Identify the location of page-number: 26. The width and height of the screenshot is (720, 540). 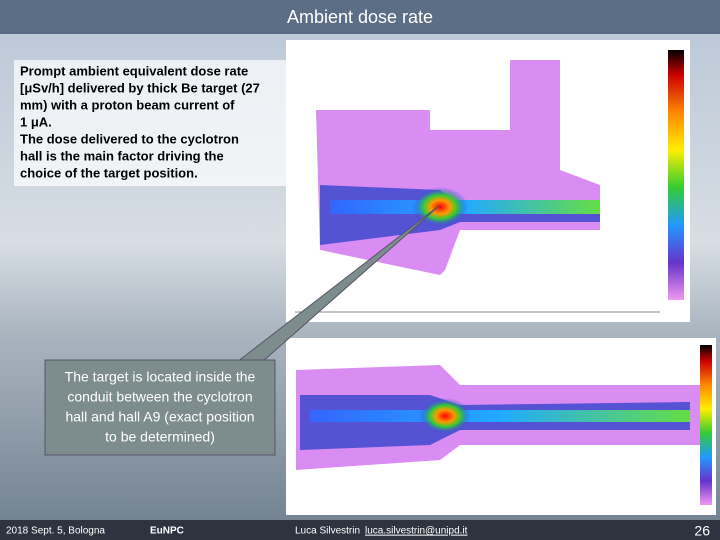
(702, 531).